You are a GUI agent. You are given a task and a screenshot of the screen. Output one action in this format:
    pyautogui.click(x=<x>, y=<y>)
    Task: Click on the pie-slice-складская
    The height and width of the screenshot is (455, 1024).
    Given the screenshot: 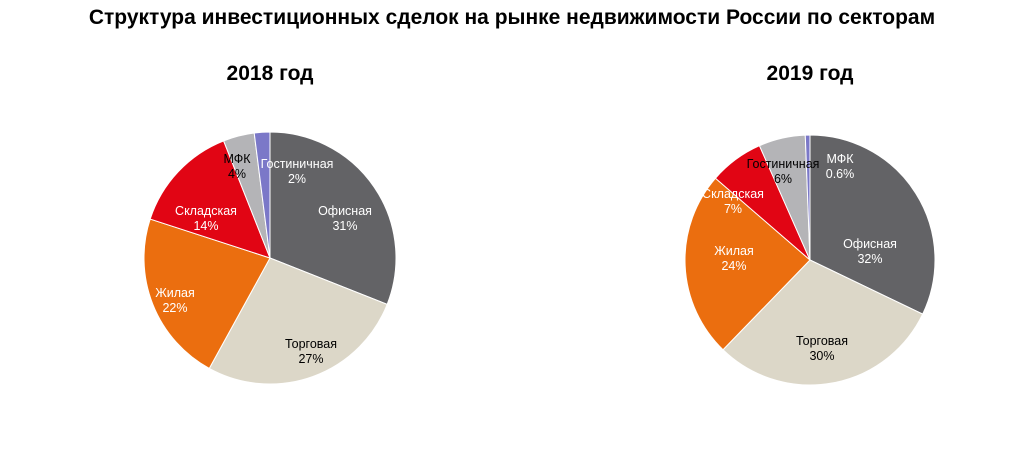 What is the action you would take?
    pyautogui.click(x=210, y=199)
    